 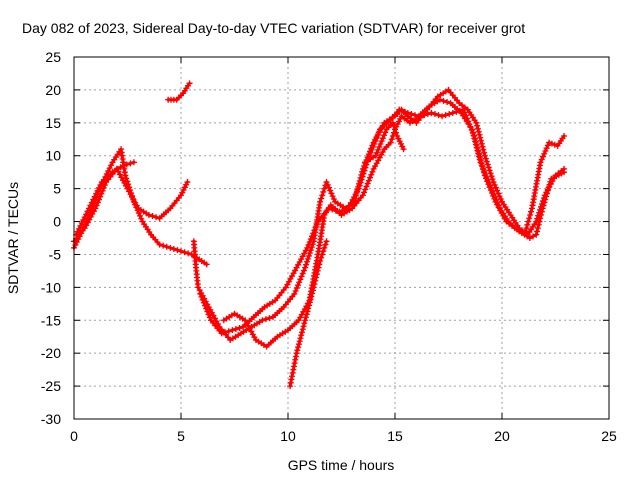 What do you see at coordinates (57, 189) in the screenshot?
I see `y-tick-label: 5` at bounding box center [57, 189].